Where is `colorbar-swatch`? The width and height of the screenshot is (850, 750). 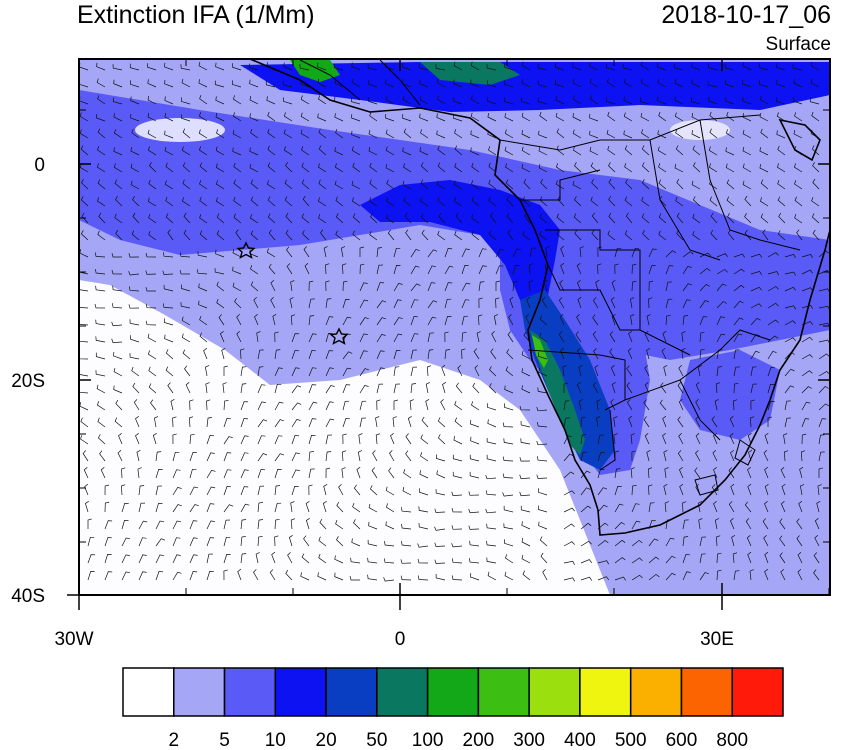 colorbar-swatch is located at coordinates (605, 692).